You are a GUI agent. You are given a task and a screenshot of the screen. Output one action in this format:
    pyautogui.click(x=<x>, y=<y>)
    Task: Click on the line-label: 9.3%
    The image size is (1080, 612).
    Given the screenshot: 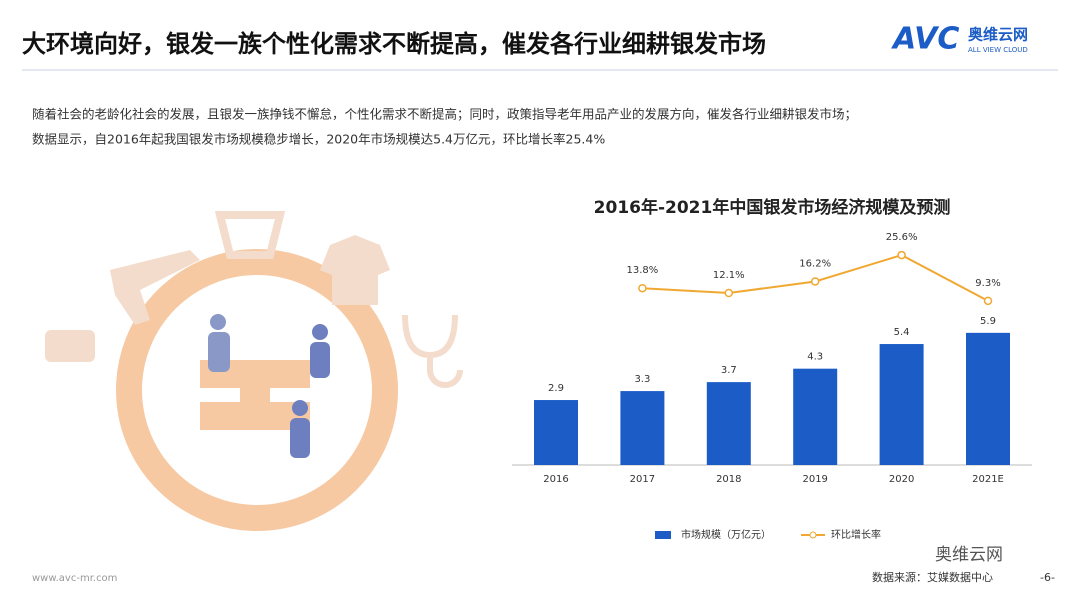 What is the action you would take?
    pyautogui.click(x=987, y=283)
    